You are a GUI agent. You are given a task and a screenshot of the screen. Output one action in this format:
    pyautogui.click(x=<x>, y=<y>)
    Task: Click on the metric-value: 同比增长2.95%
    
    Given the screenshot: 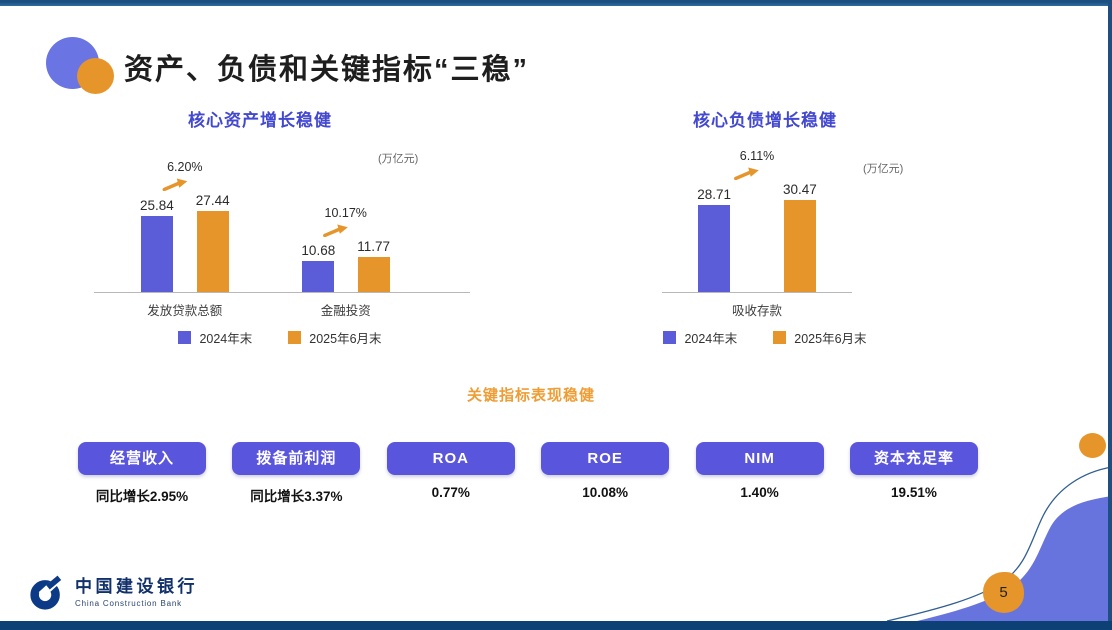 What is the action you would take?
    pyautogui.click(x=142, y=496)
    